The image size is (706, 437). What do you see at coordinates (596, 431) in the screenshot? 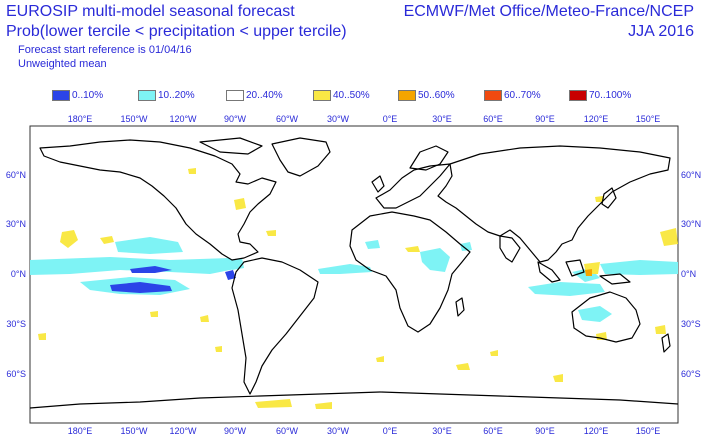
I see `longitude-tick-label: 120°E` at bounding box center [596, 431].